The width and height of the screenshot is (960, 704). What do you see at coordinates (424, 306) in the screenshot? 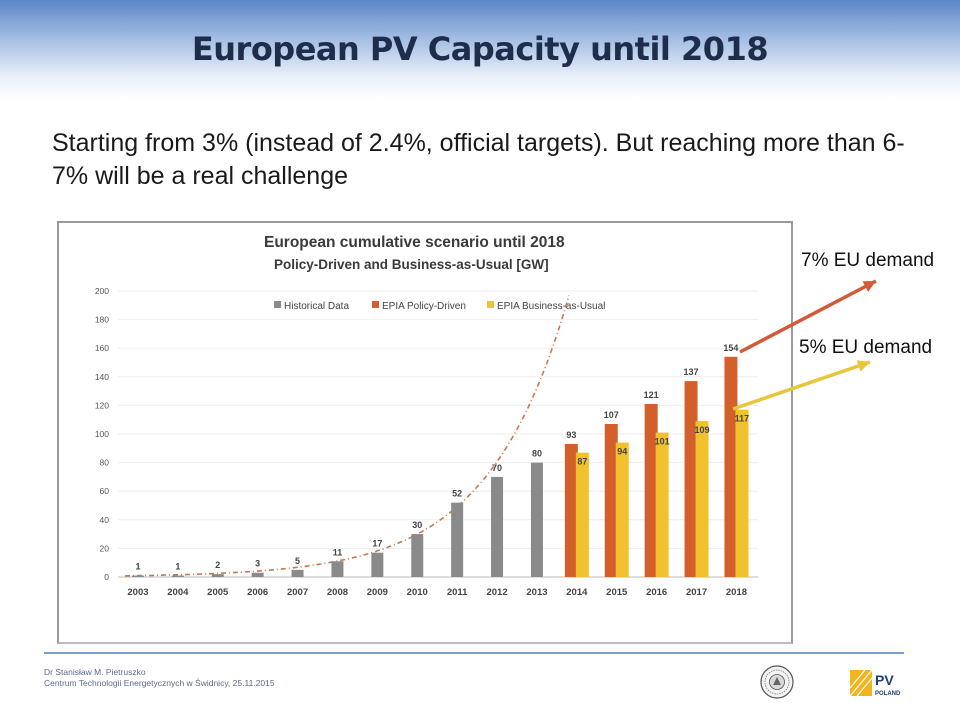
I see `legend-label-epia-policy-driven: EPIA Policy-Driven` at bounding box center [424, 306].